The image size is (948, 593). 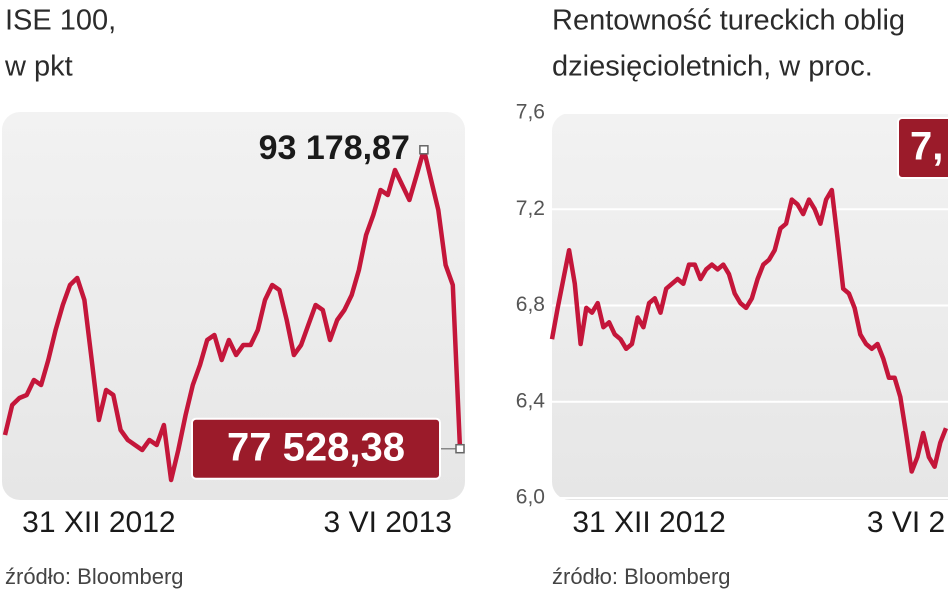 I want to click on chart-title: Rentowność tureckich oblig, so click(x=728, y=21).